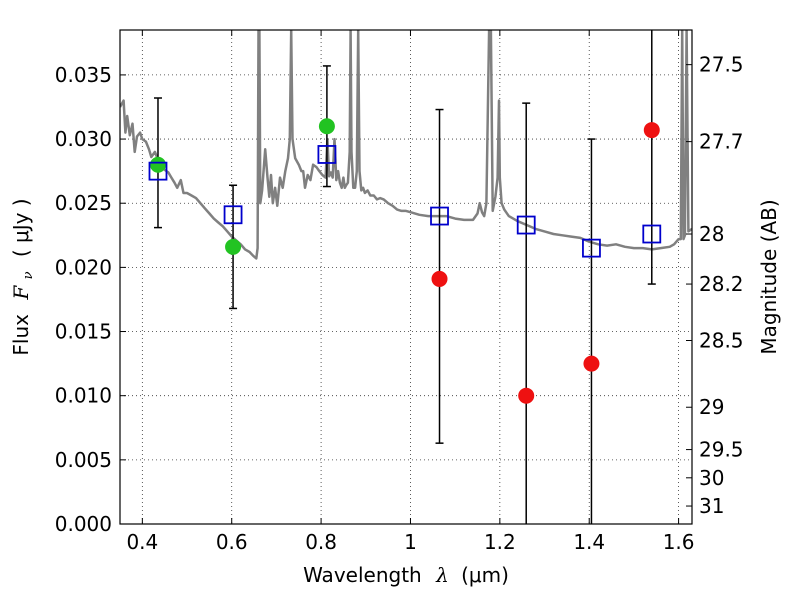 This screenshot has height=600, width=800. Describe the element at coordinates (83, 524) in the screenshot. I see `y-tick-label: 0.000` at that location.